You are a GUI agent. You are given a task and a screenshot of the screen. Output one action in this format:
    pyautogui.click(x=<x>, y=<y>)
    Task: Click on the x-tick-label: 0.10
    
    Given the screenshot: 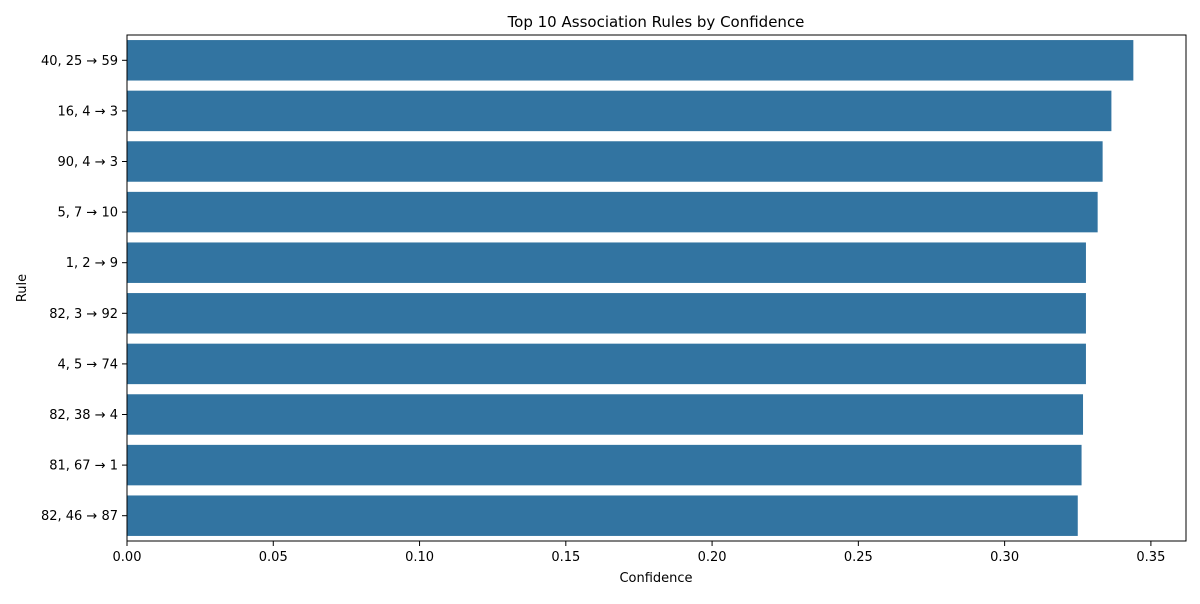 What is the action you would take?
    pyautogui.click(x=419, y=557)
    